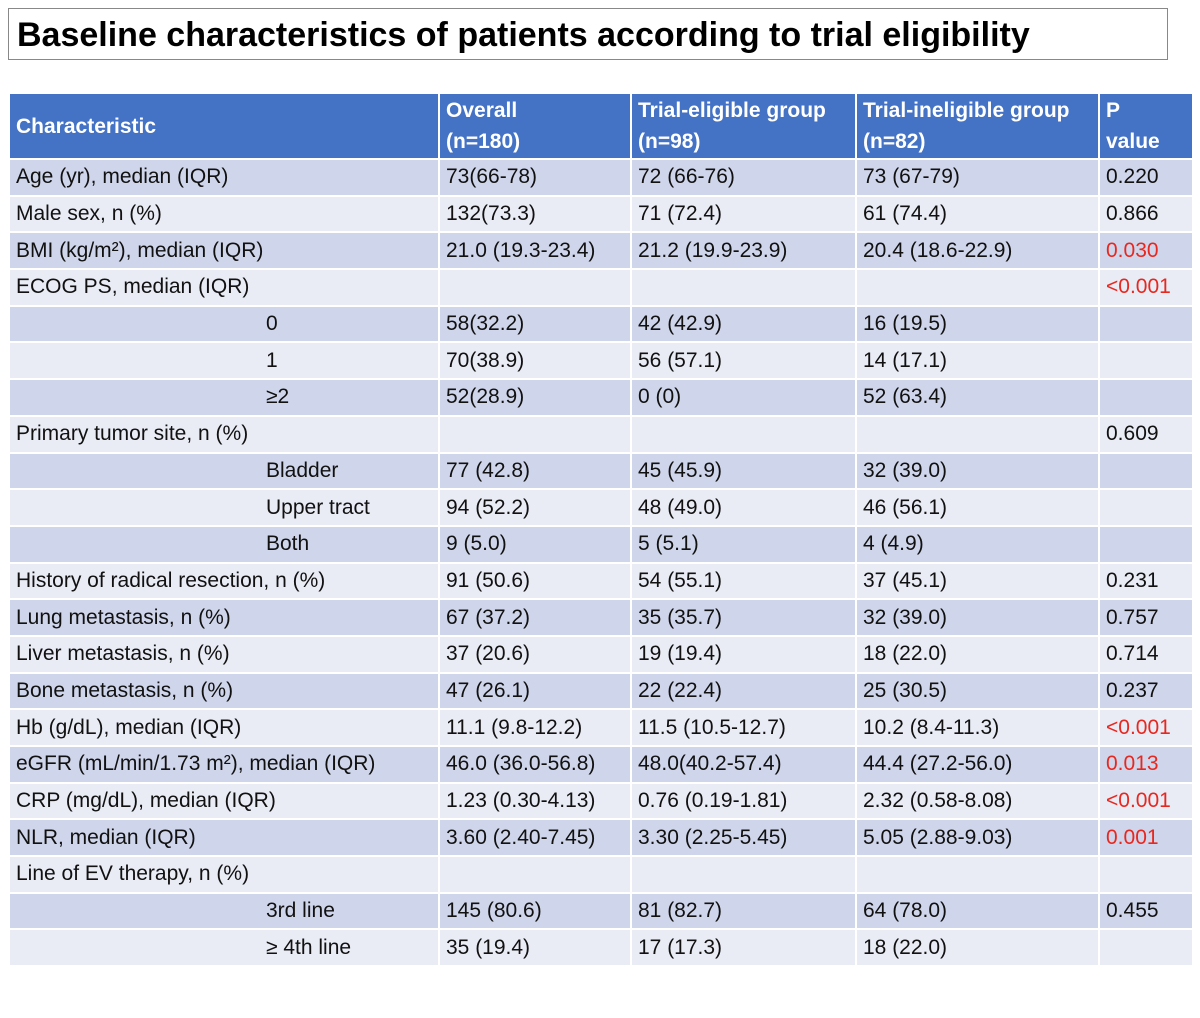  What do you see at coordinates (977, 764) in the screenshot?
I see `table-cell: 44.4 (27.2-56.0)` at bounding box center [977, 764].